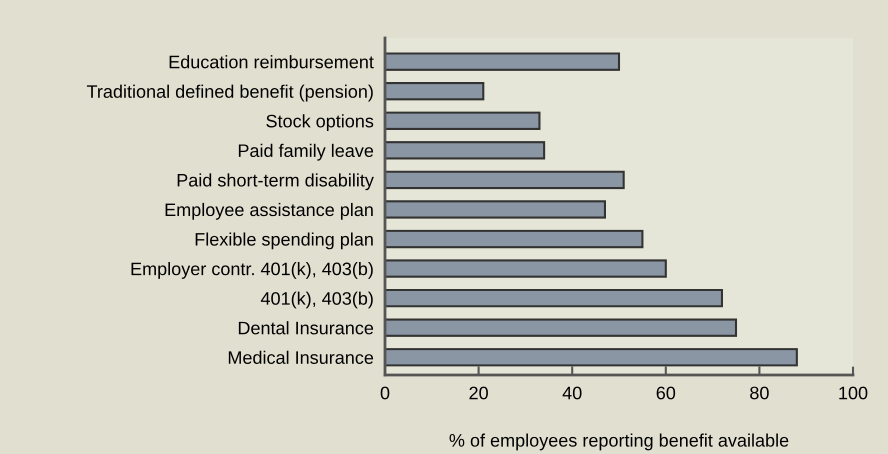  I want to click on y-tick-label: Paid short-term disability, so click(276, 181).